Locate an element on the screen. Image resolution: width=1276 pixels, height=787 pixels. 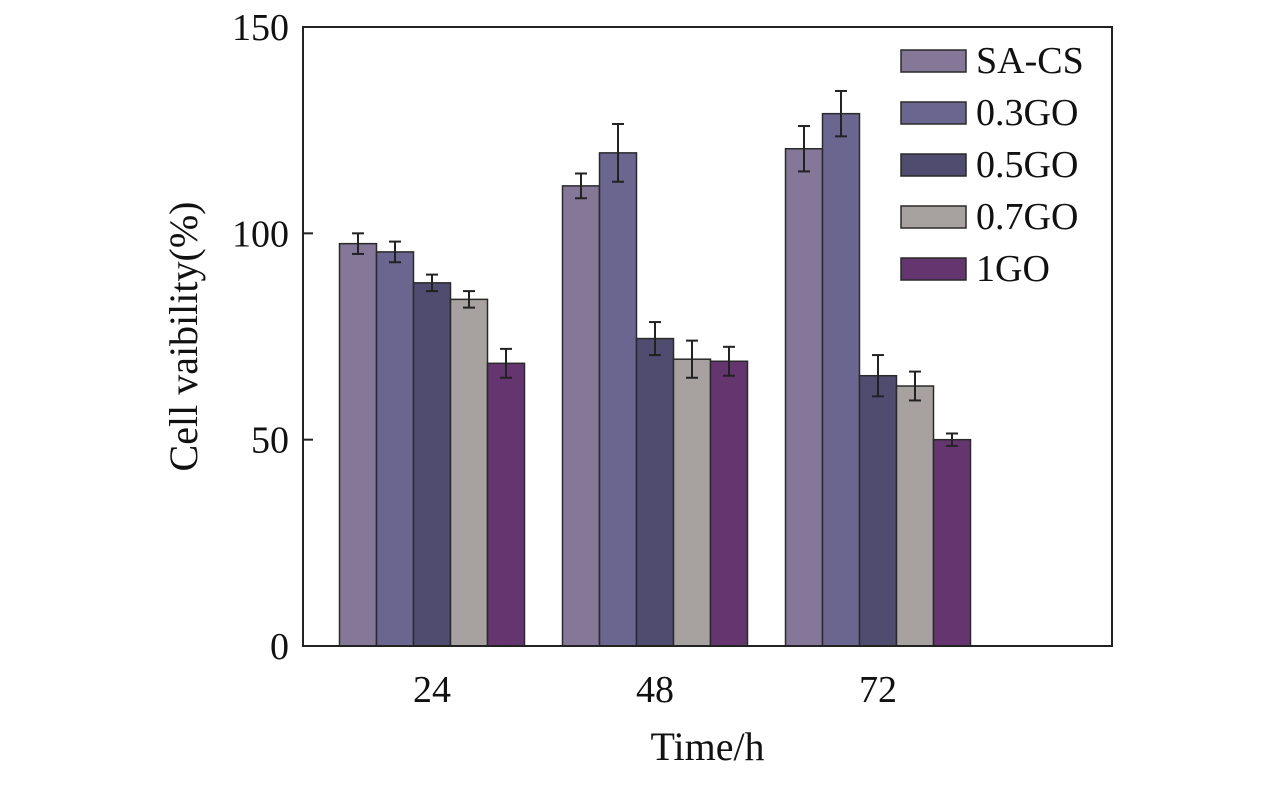
legend-item: 0.3GO is located at coordinates (989, 113).